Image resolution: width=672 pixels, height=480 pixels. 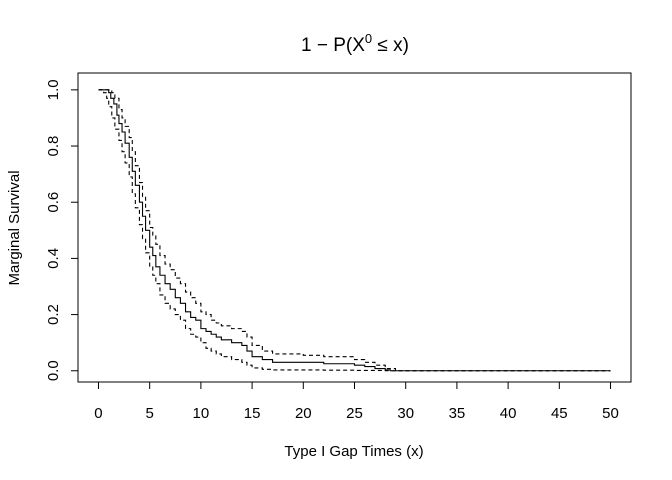 What do you see at coordinates (405, 413) in the screenshot?
I see `x-tick-label: 30` at bounding box center [405, 413].